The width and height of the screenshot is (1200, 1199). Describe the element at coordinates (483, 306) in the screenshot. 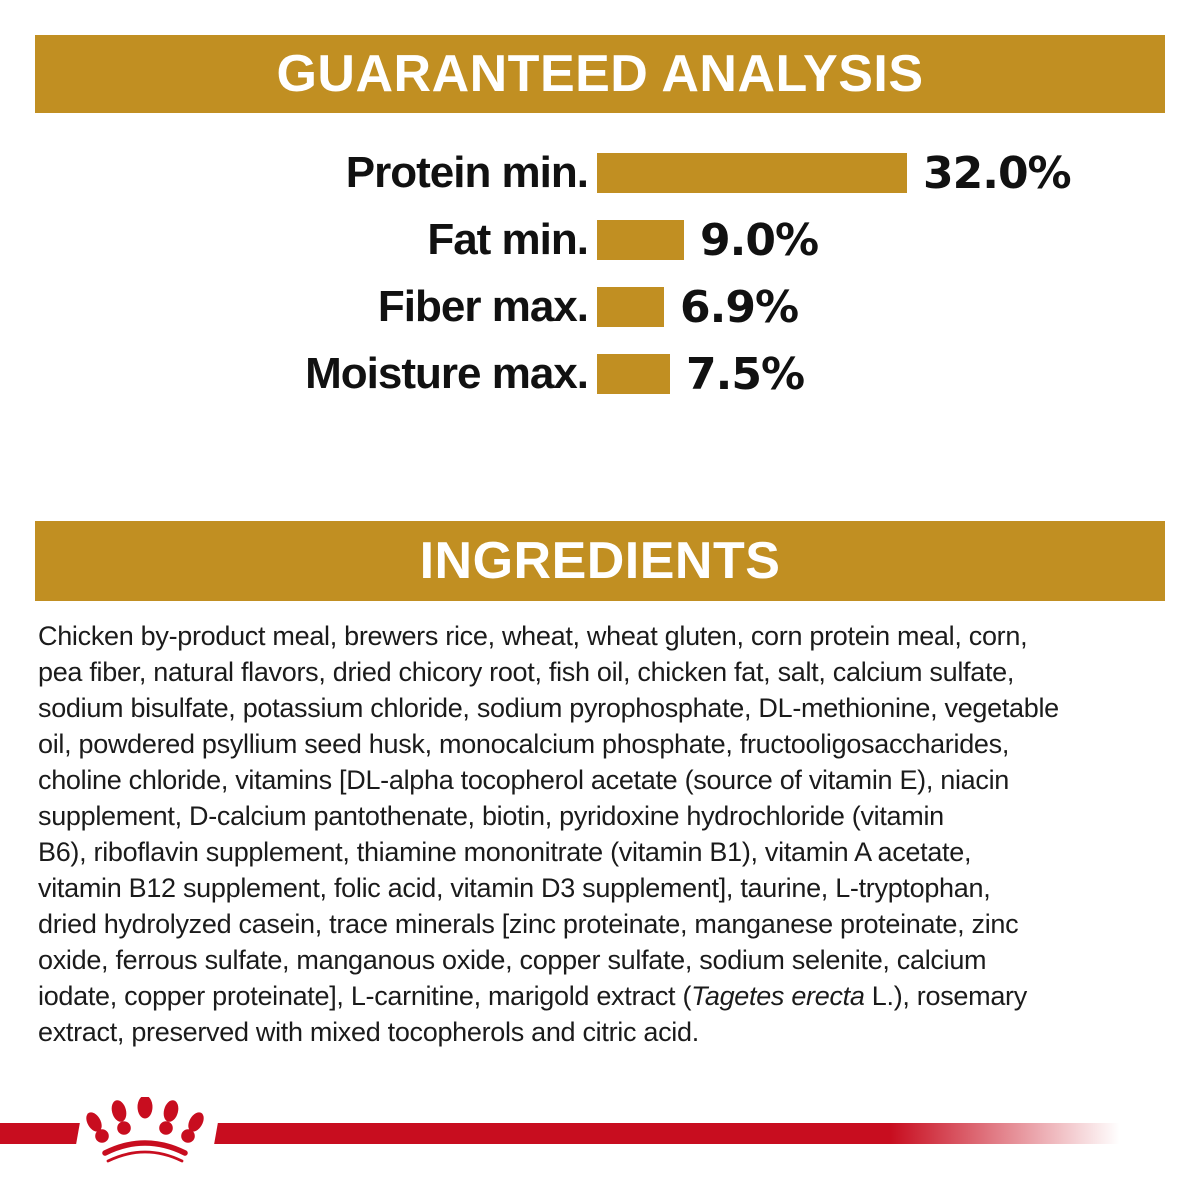

I see `nutrient-label: Fiber max.` at that location.